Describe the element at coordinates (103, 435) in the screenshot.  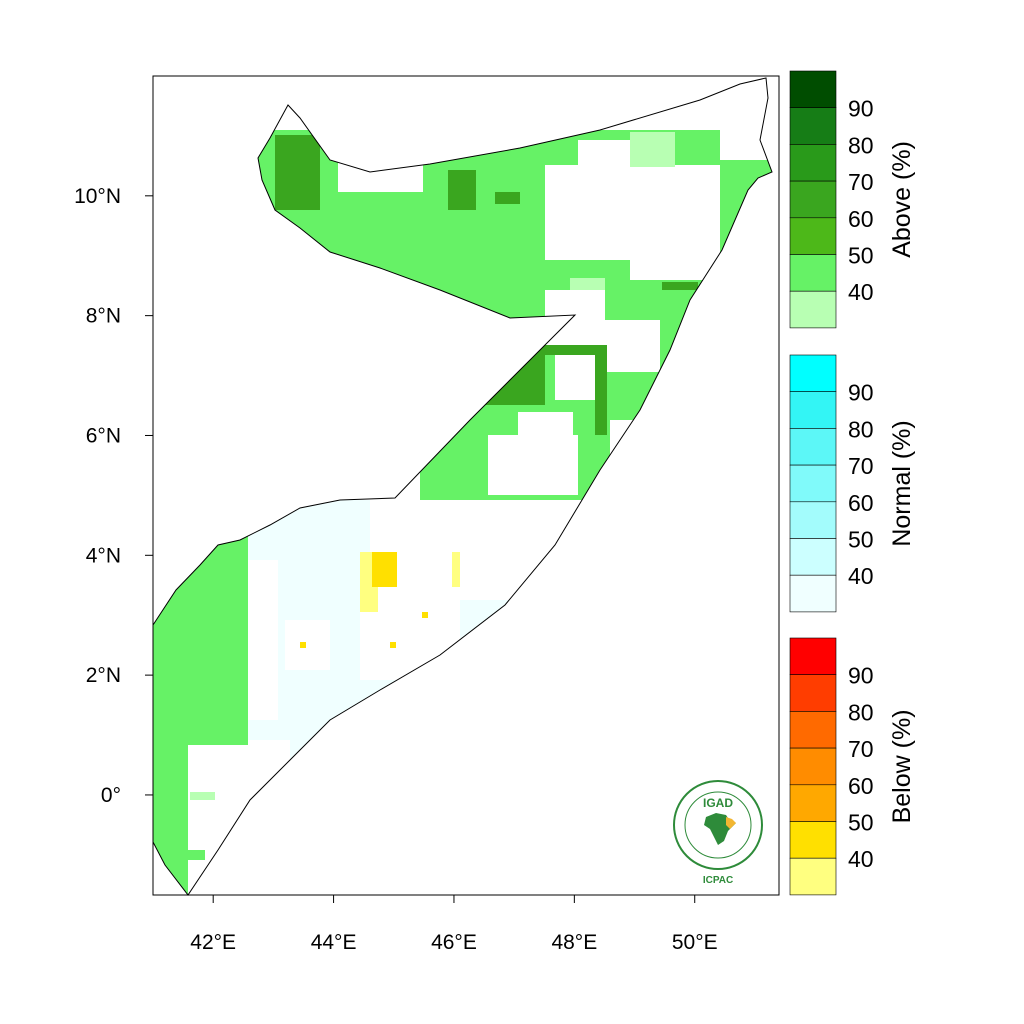
I see `lat-tick-label: 6°N` at that location.